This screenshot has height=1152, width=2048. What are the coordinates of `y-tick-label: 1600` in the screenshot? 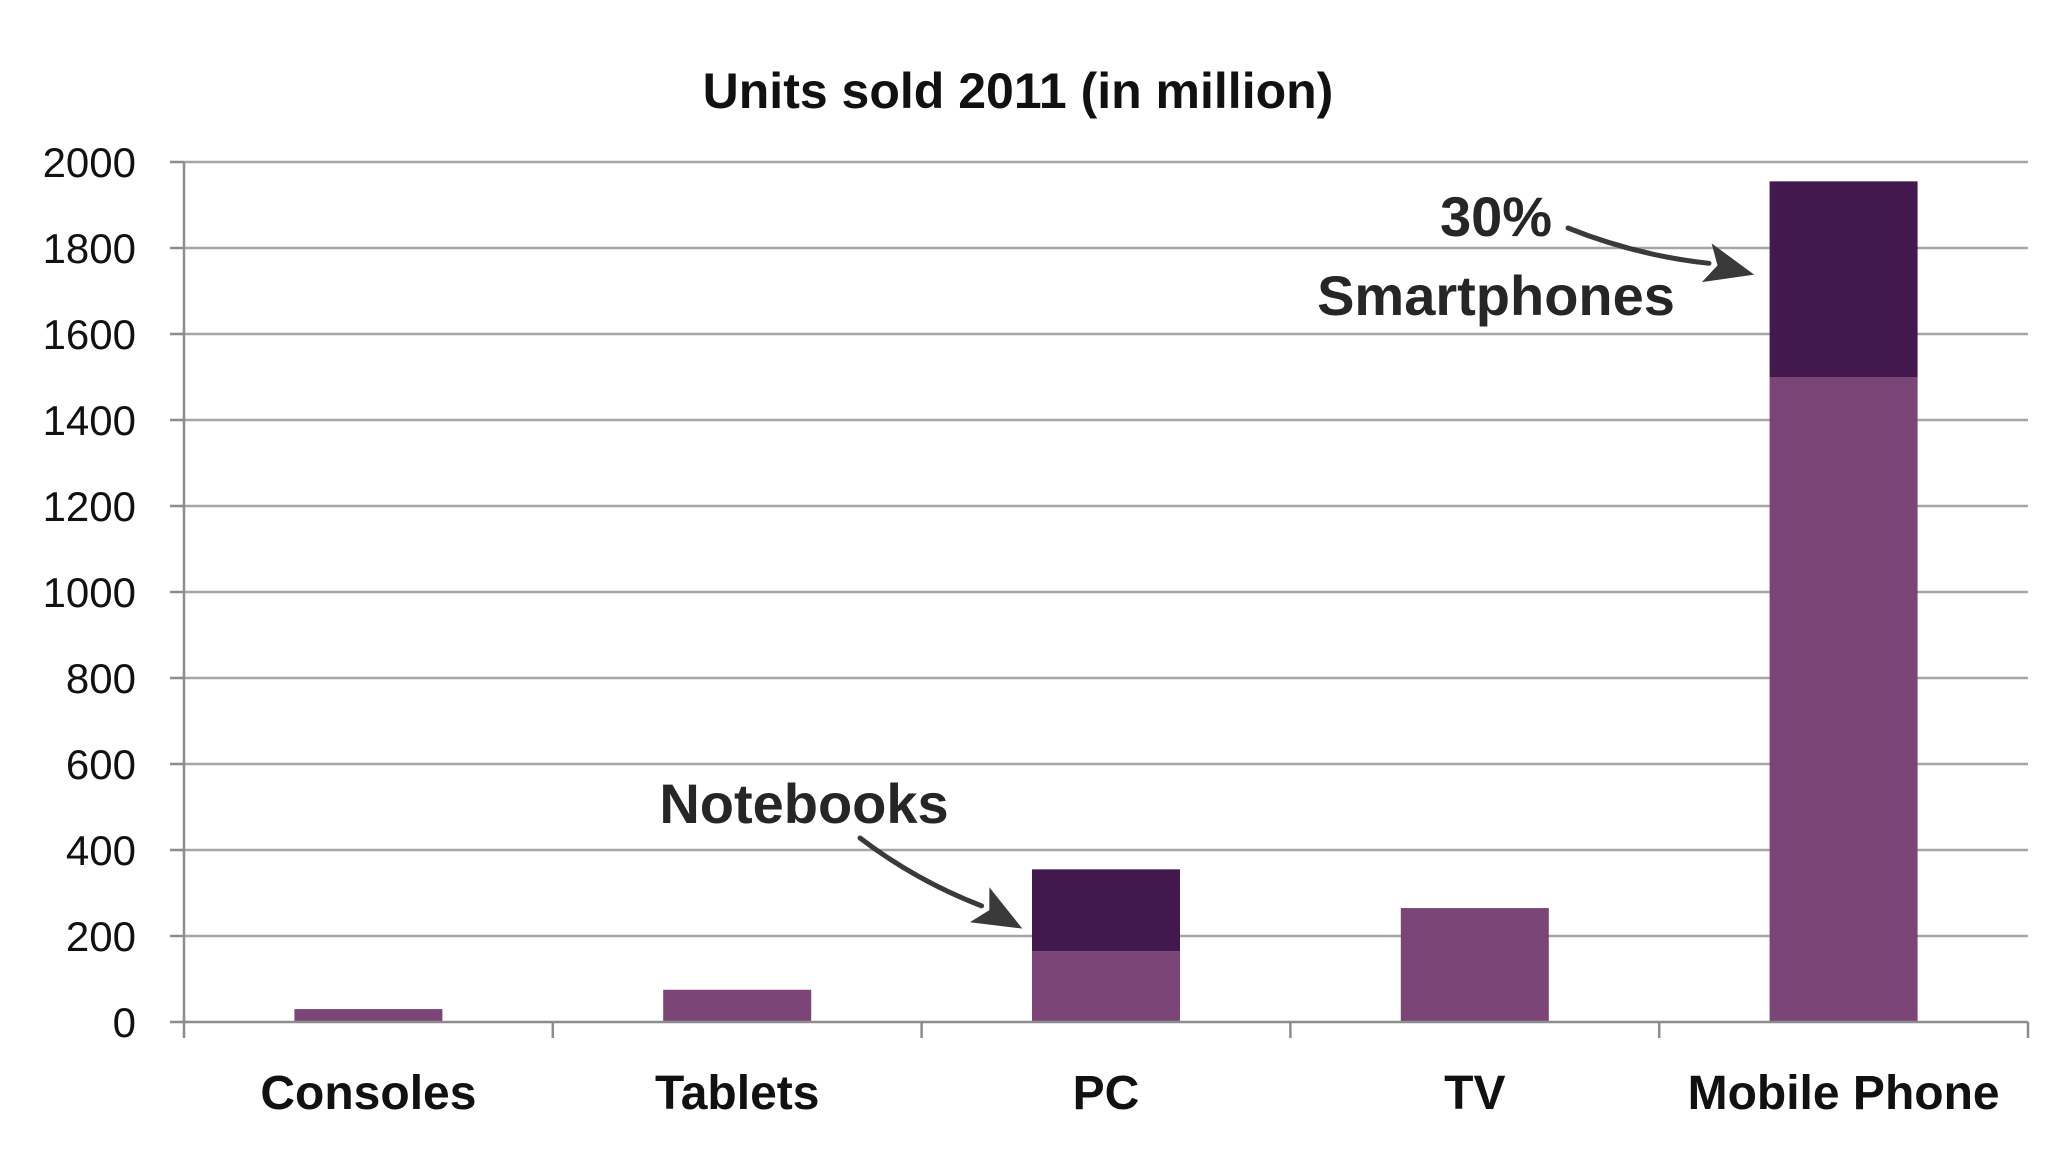 It's located at (89, 334).